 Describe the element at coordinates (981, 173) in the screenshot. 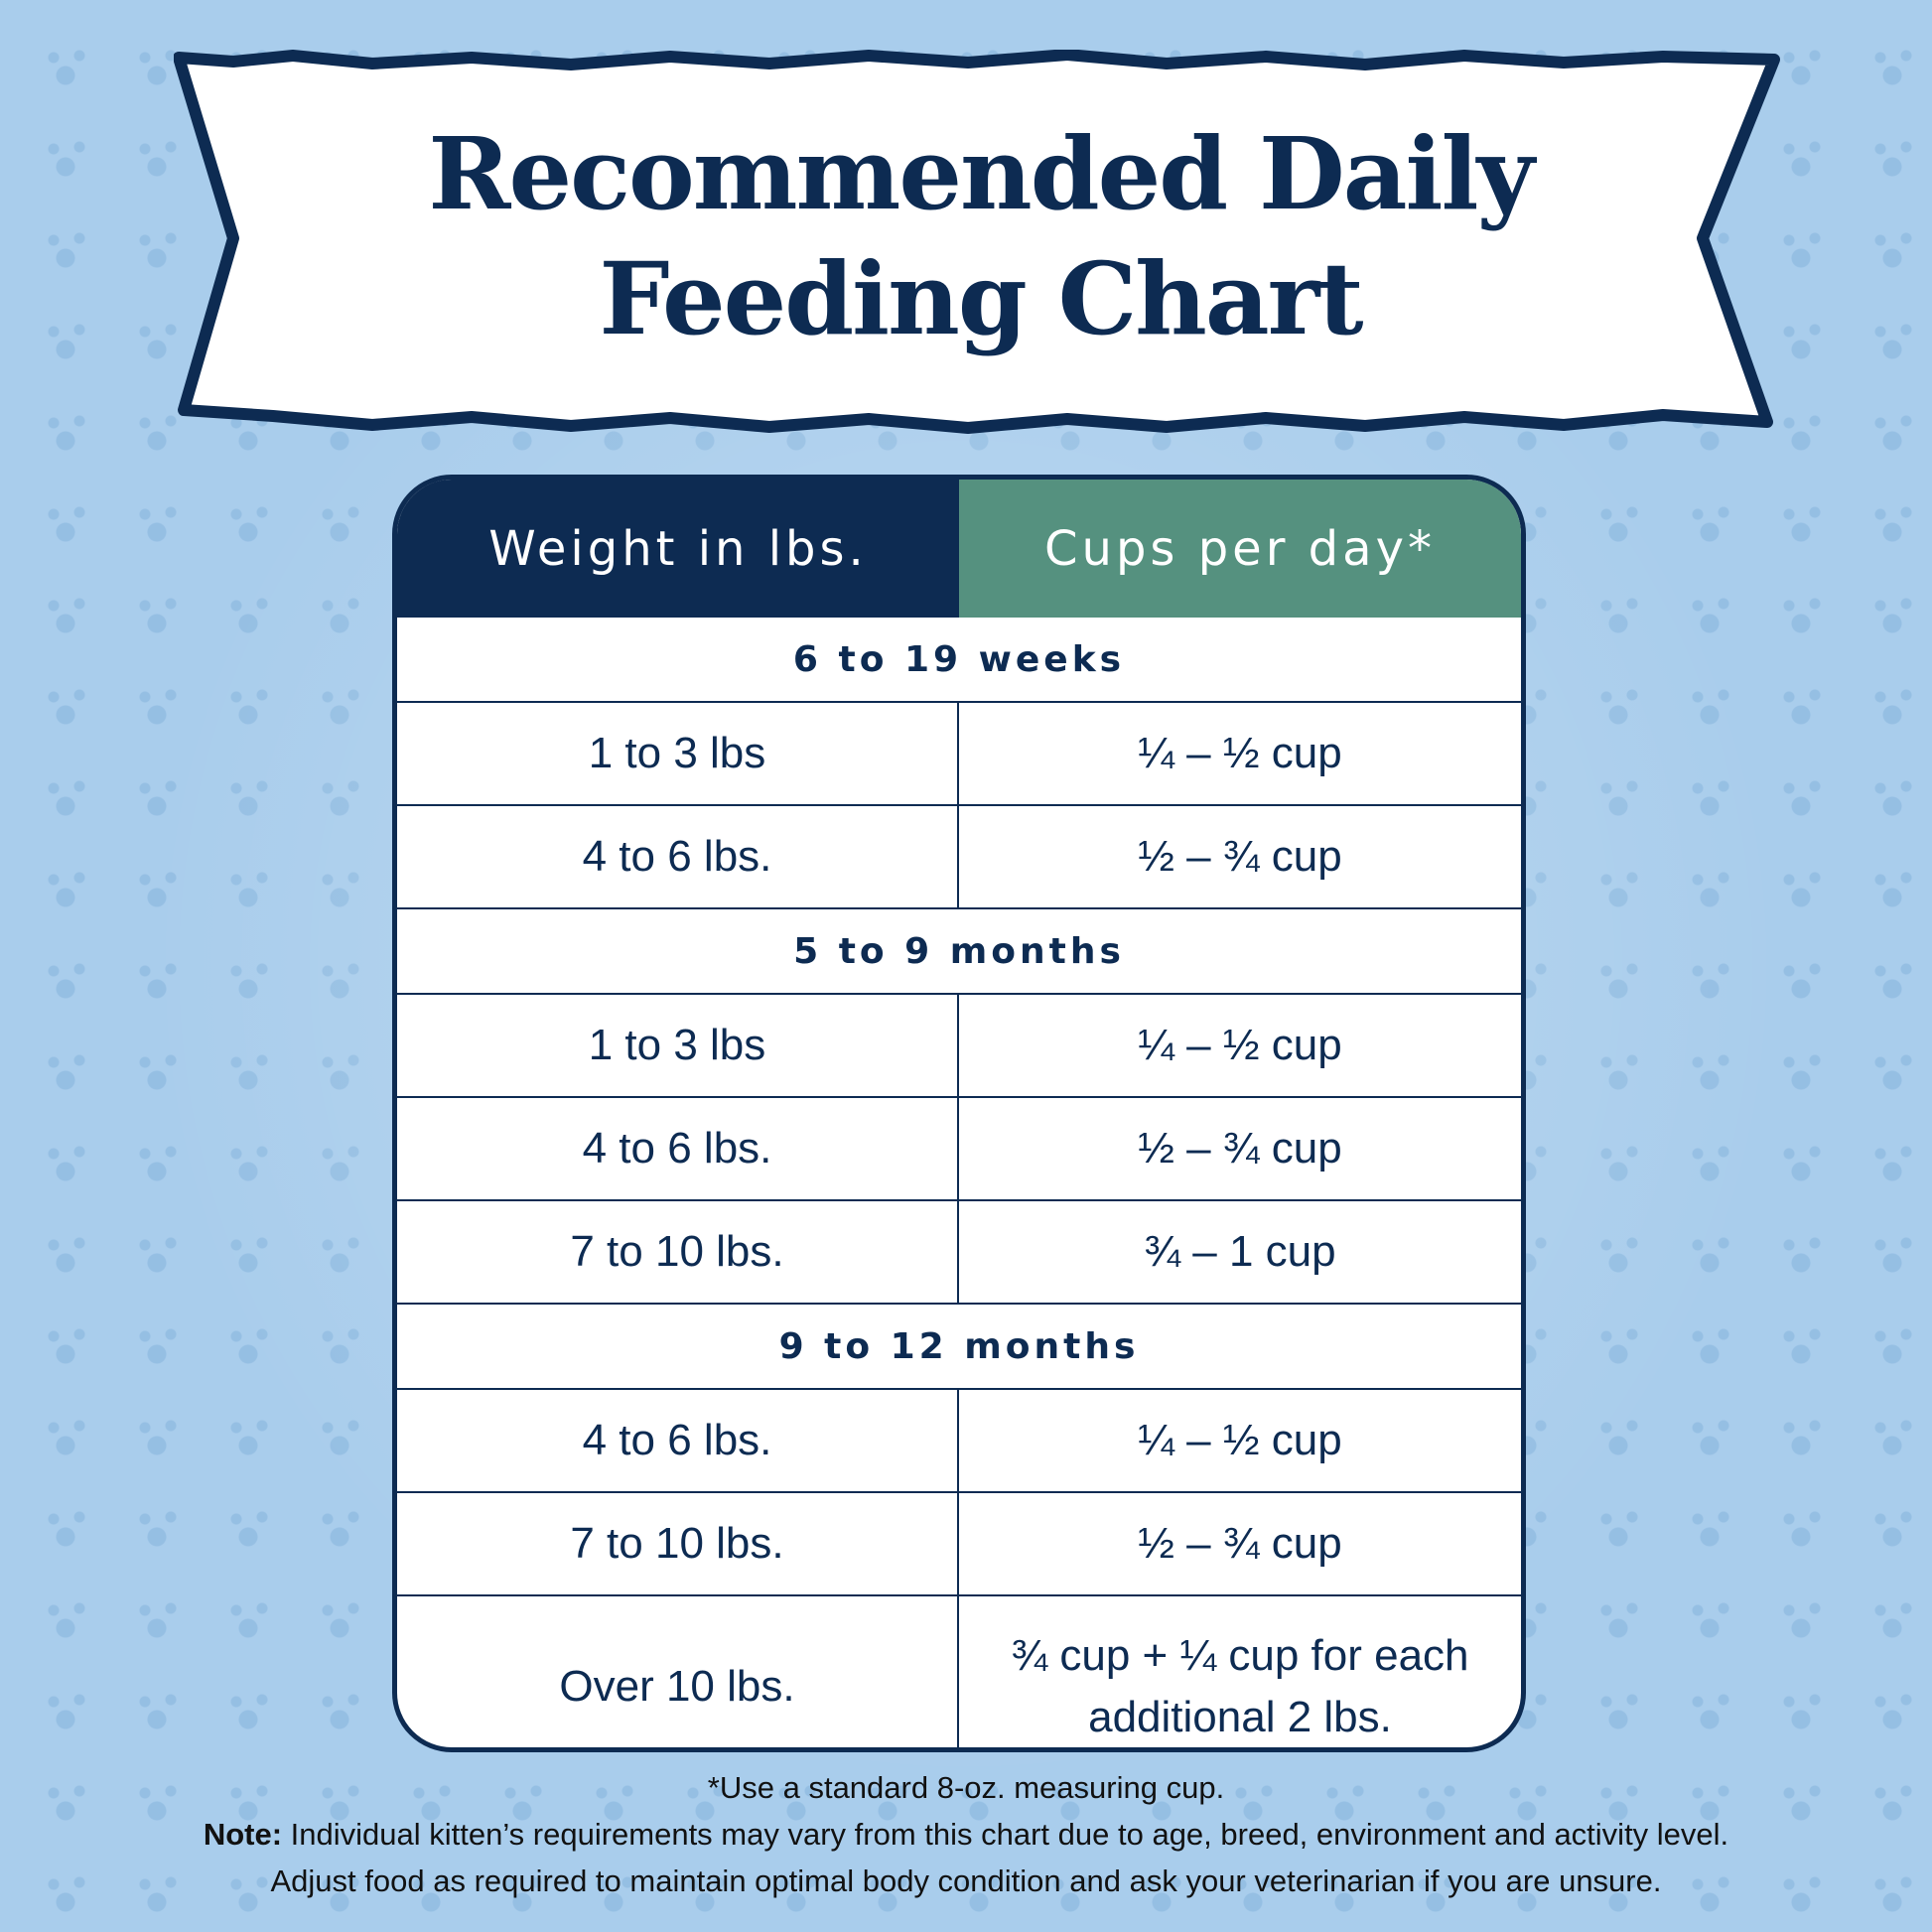

I see `title-line-1: Recommended Daily` at that location.